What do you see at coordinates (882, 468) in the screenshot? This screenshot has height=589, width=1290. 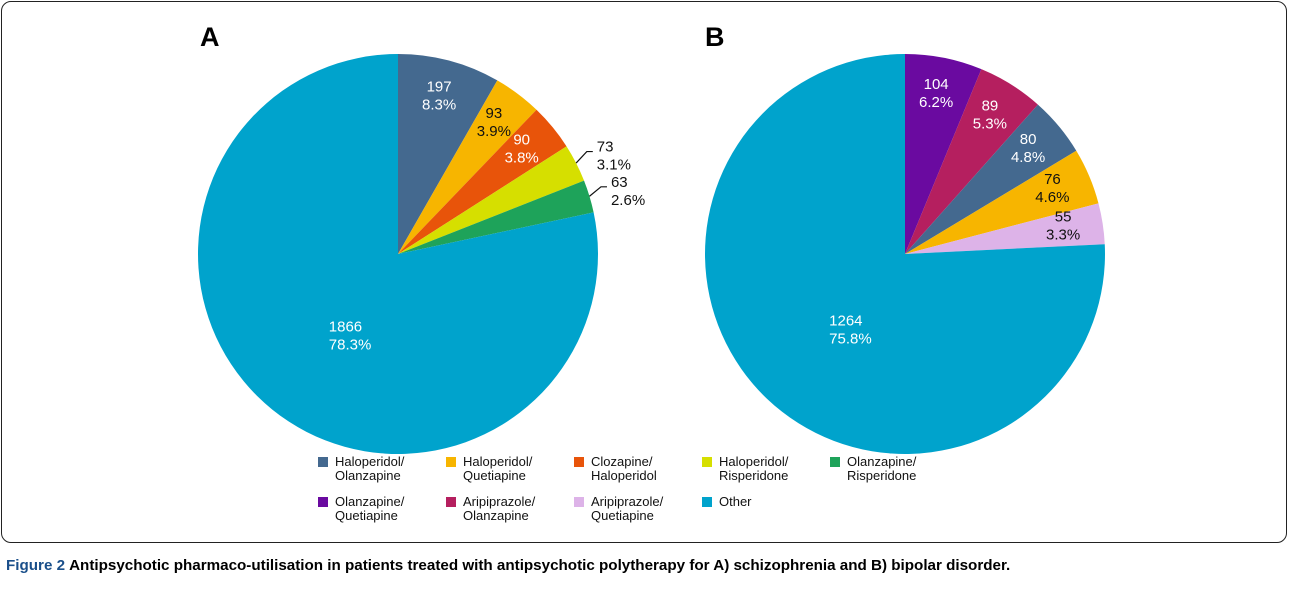 I see `legend-label: Olanzapine/ Risperidone` at bounding box center [882, 468].